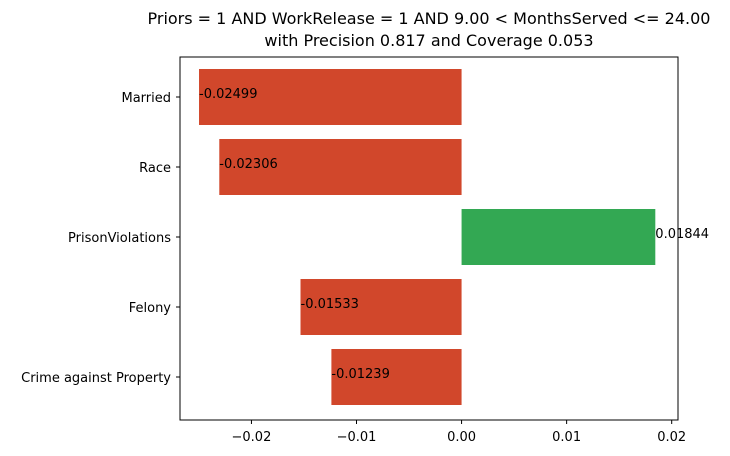  I want to click on y-tick-label-0: Married, so click(146, 98).